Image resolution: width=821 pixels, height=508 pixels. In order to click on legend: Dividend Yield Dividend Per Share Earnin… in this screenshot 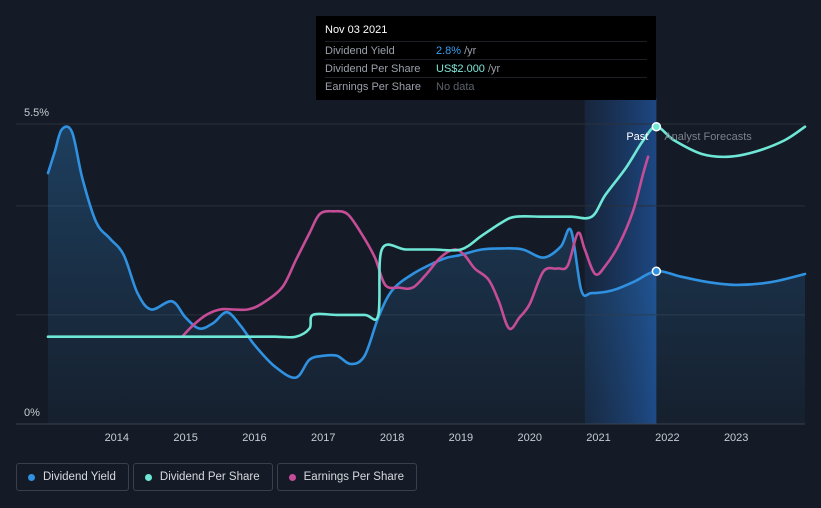, I will do `click(216, 477)`.